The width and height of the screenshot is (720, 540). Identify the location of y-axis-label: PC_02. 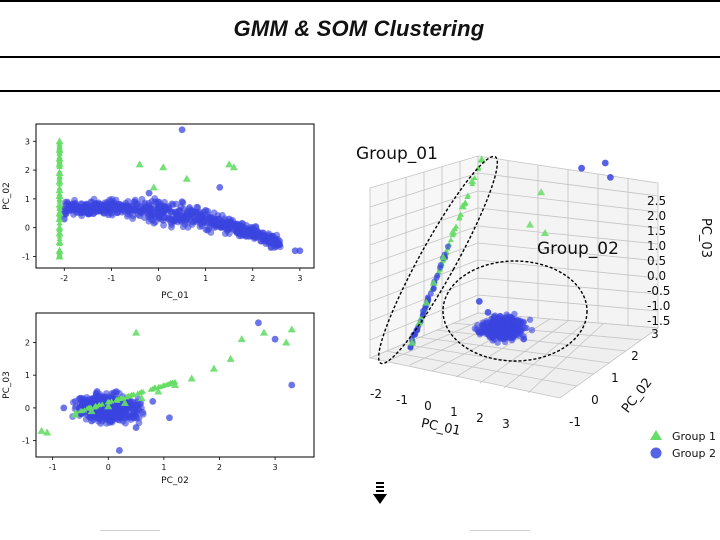
(637, 395).